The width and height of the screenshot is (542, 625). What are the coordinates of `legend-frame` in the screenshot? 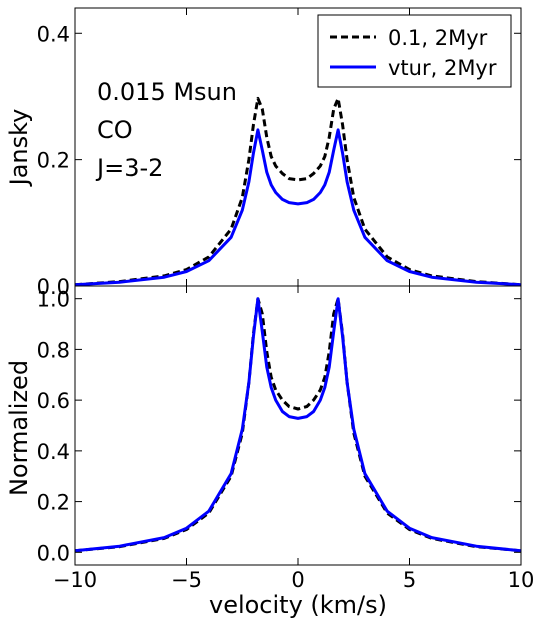 It's located at (414, 51).